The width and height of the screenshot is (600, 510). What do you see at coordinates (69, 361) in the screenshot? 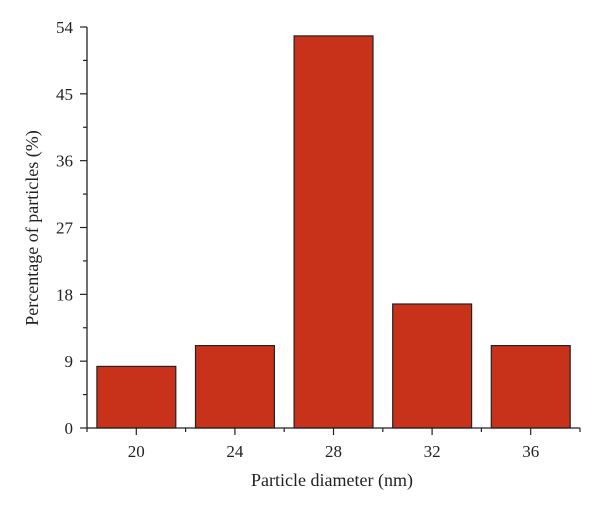
I see `y-tick-label: 9` at bounding box center [69, 361].